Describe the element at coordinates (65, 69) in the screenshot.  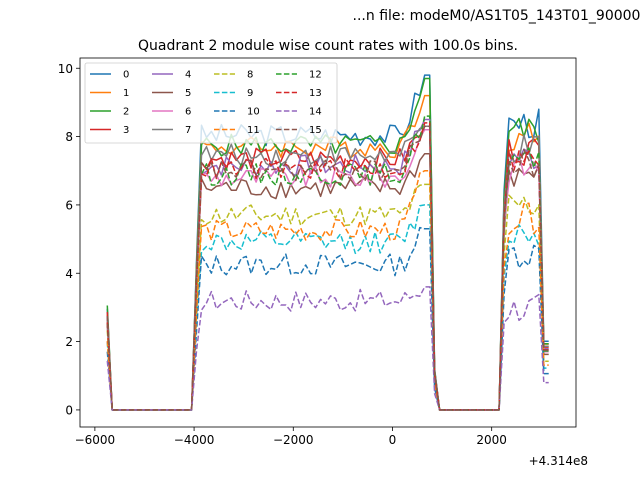
I see `y-tick-label: 10` at that location.